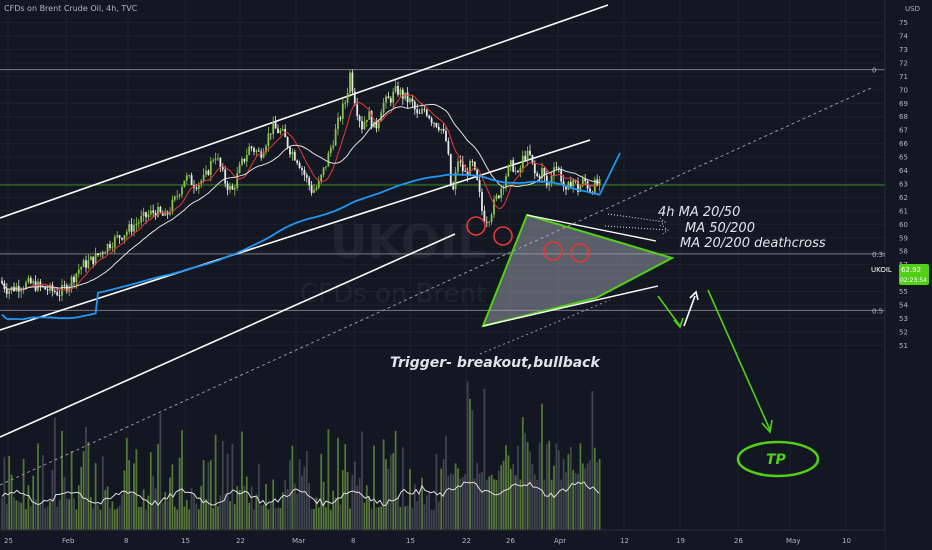  What do you see at coordinates (680, 541) in the screenshot?
I see `x-tick-label: 19` at bounding box center [680, 541].